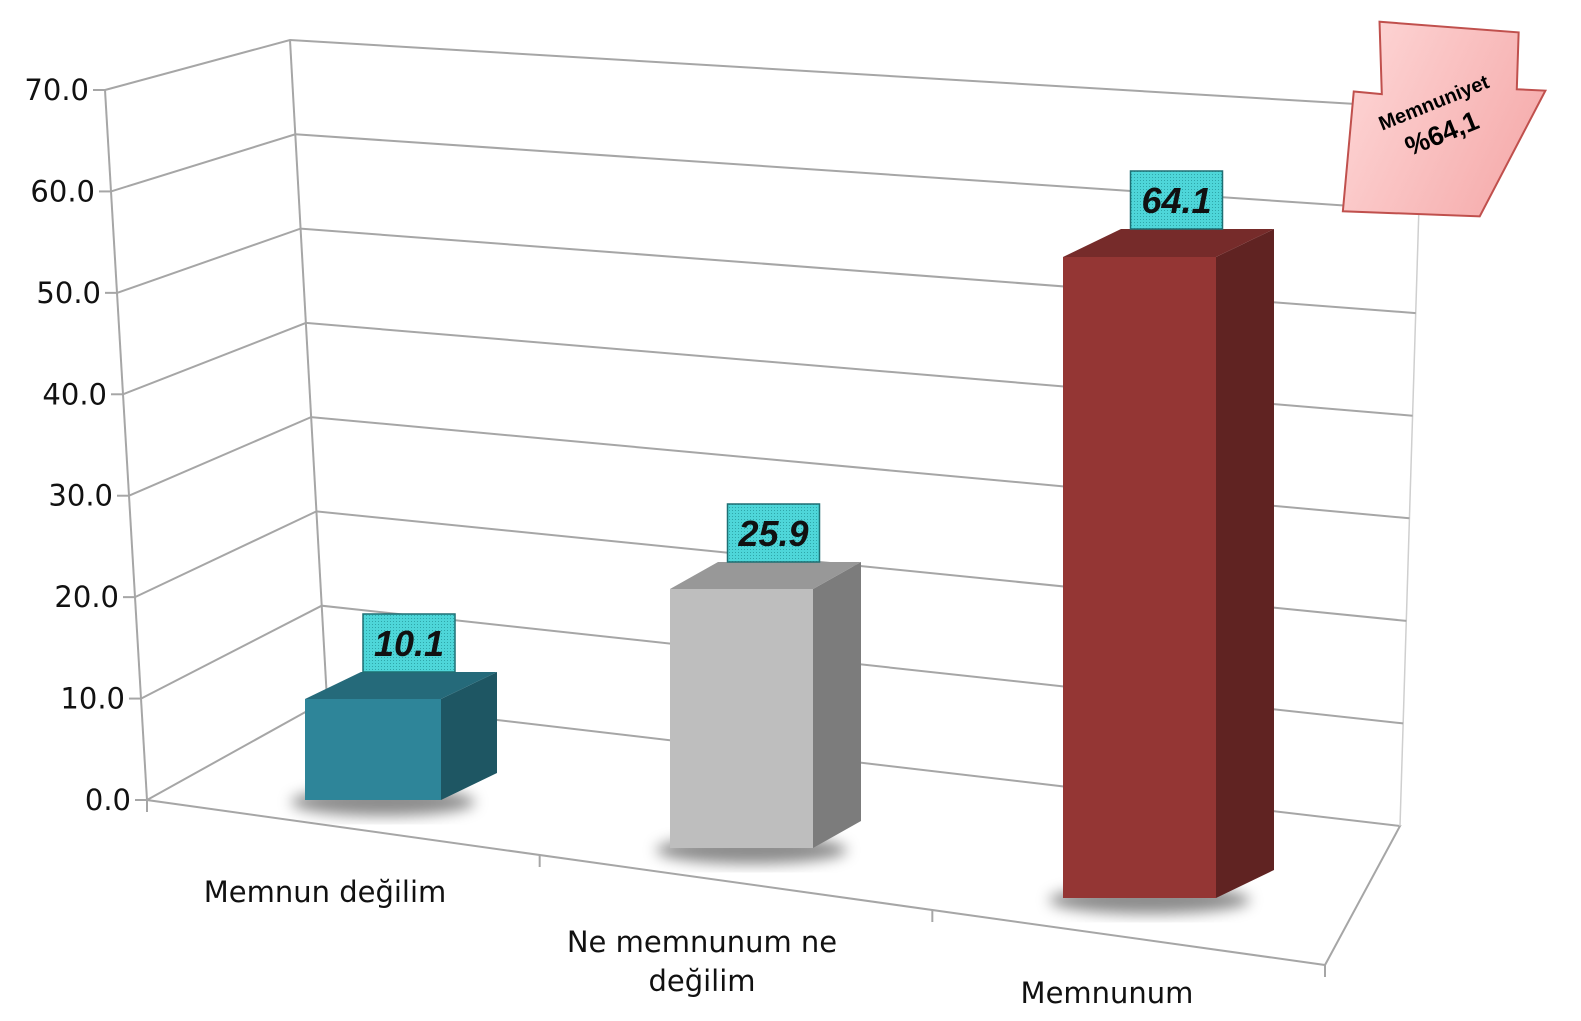 Image resolution: width=1581 pixels, height=1021 pixels. What do you see at coordinates (74, 394) in the screenshot?
I see `y-tick-label: 40.0` at bounding box center [74, 394].